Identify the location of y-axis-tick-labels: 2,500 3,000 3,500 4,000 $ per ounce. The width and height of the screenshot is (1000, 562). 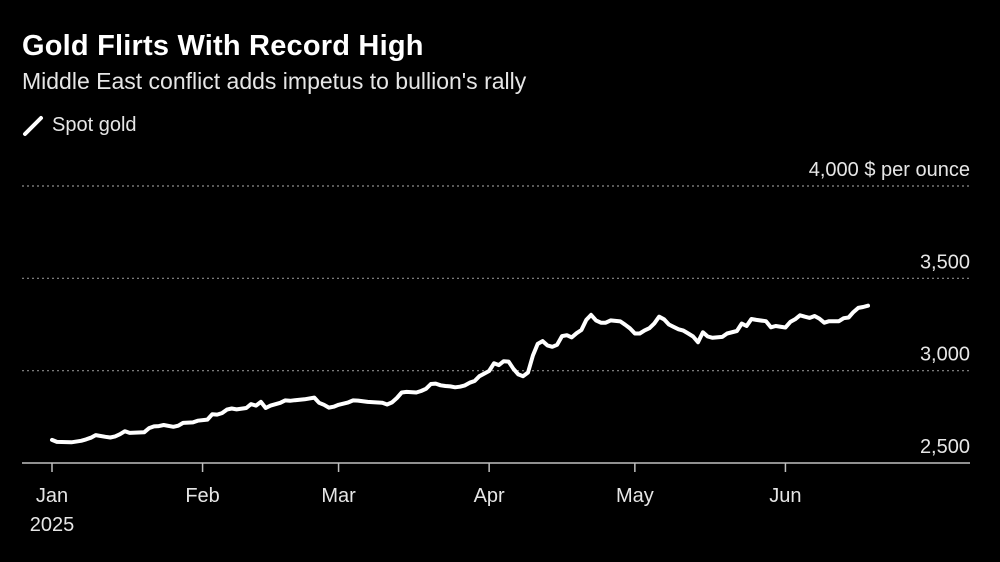
(889, 308).